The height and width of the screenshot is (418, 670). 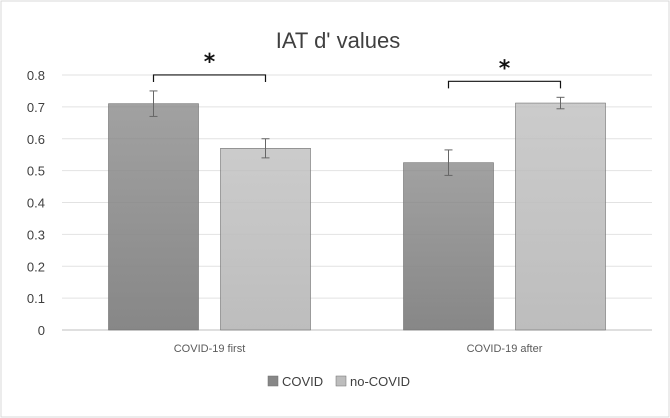 What do you see at coordinates (36, 171) in the screenshot?
I see `y-tick-label: 0.5` at bounding box center [36, 171].